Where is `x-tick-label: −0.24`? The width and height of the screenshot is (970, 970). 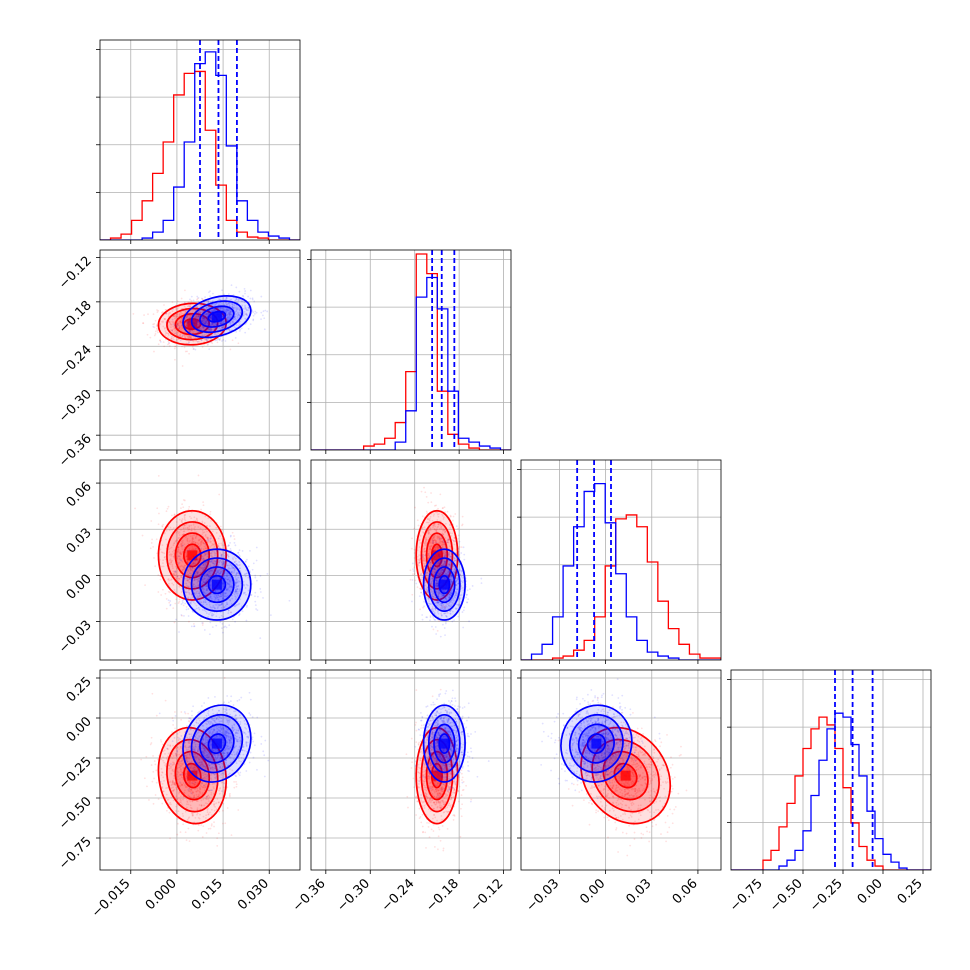 x-tick-label: −0.24 is located at coordinates (398, 895).